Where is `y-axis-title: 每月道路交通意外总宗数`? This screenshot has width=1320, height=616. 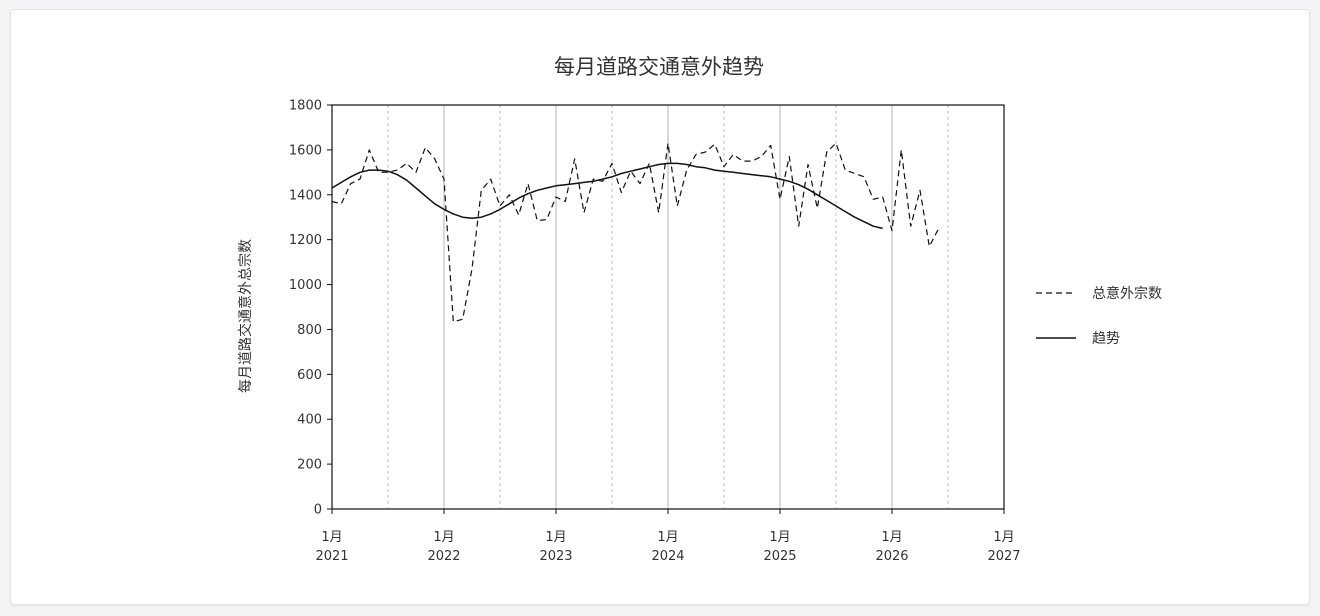
y-axis-title: 每月道路交通意外总宗数 is located at coordinates (245, 316).